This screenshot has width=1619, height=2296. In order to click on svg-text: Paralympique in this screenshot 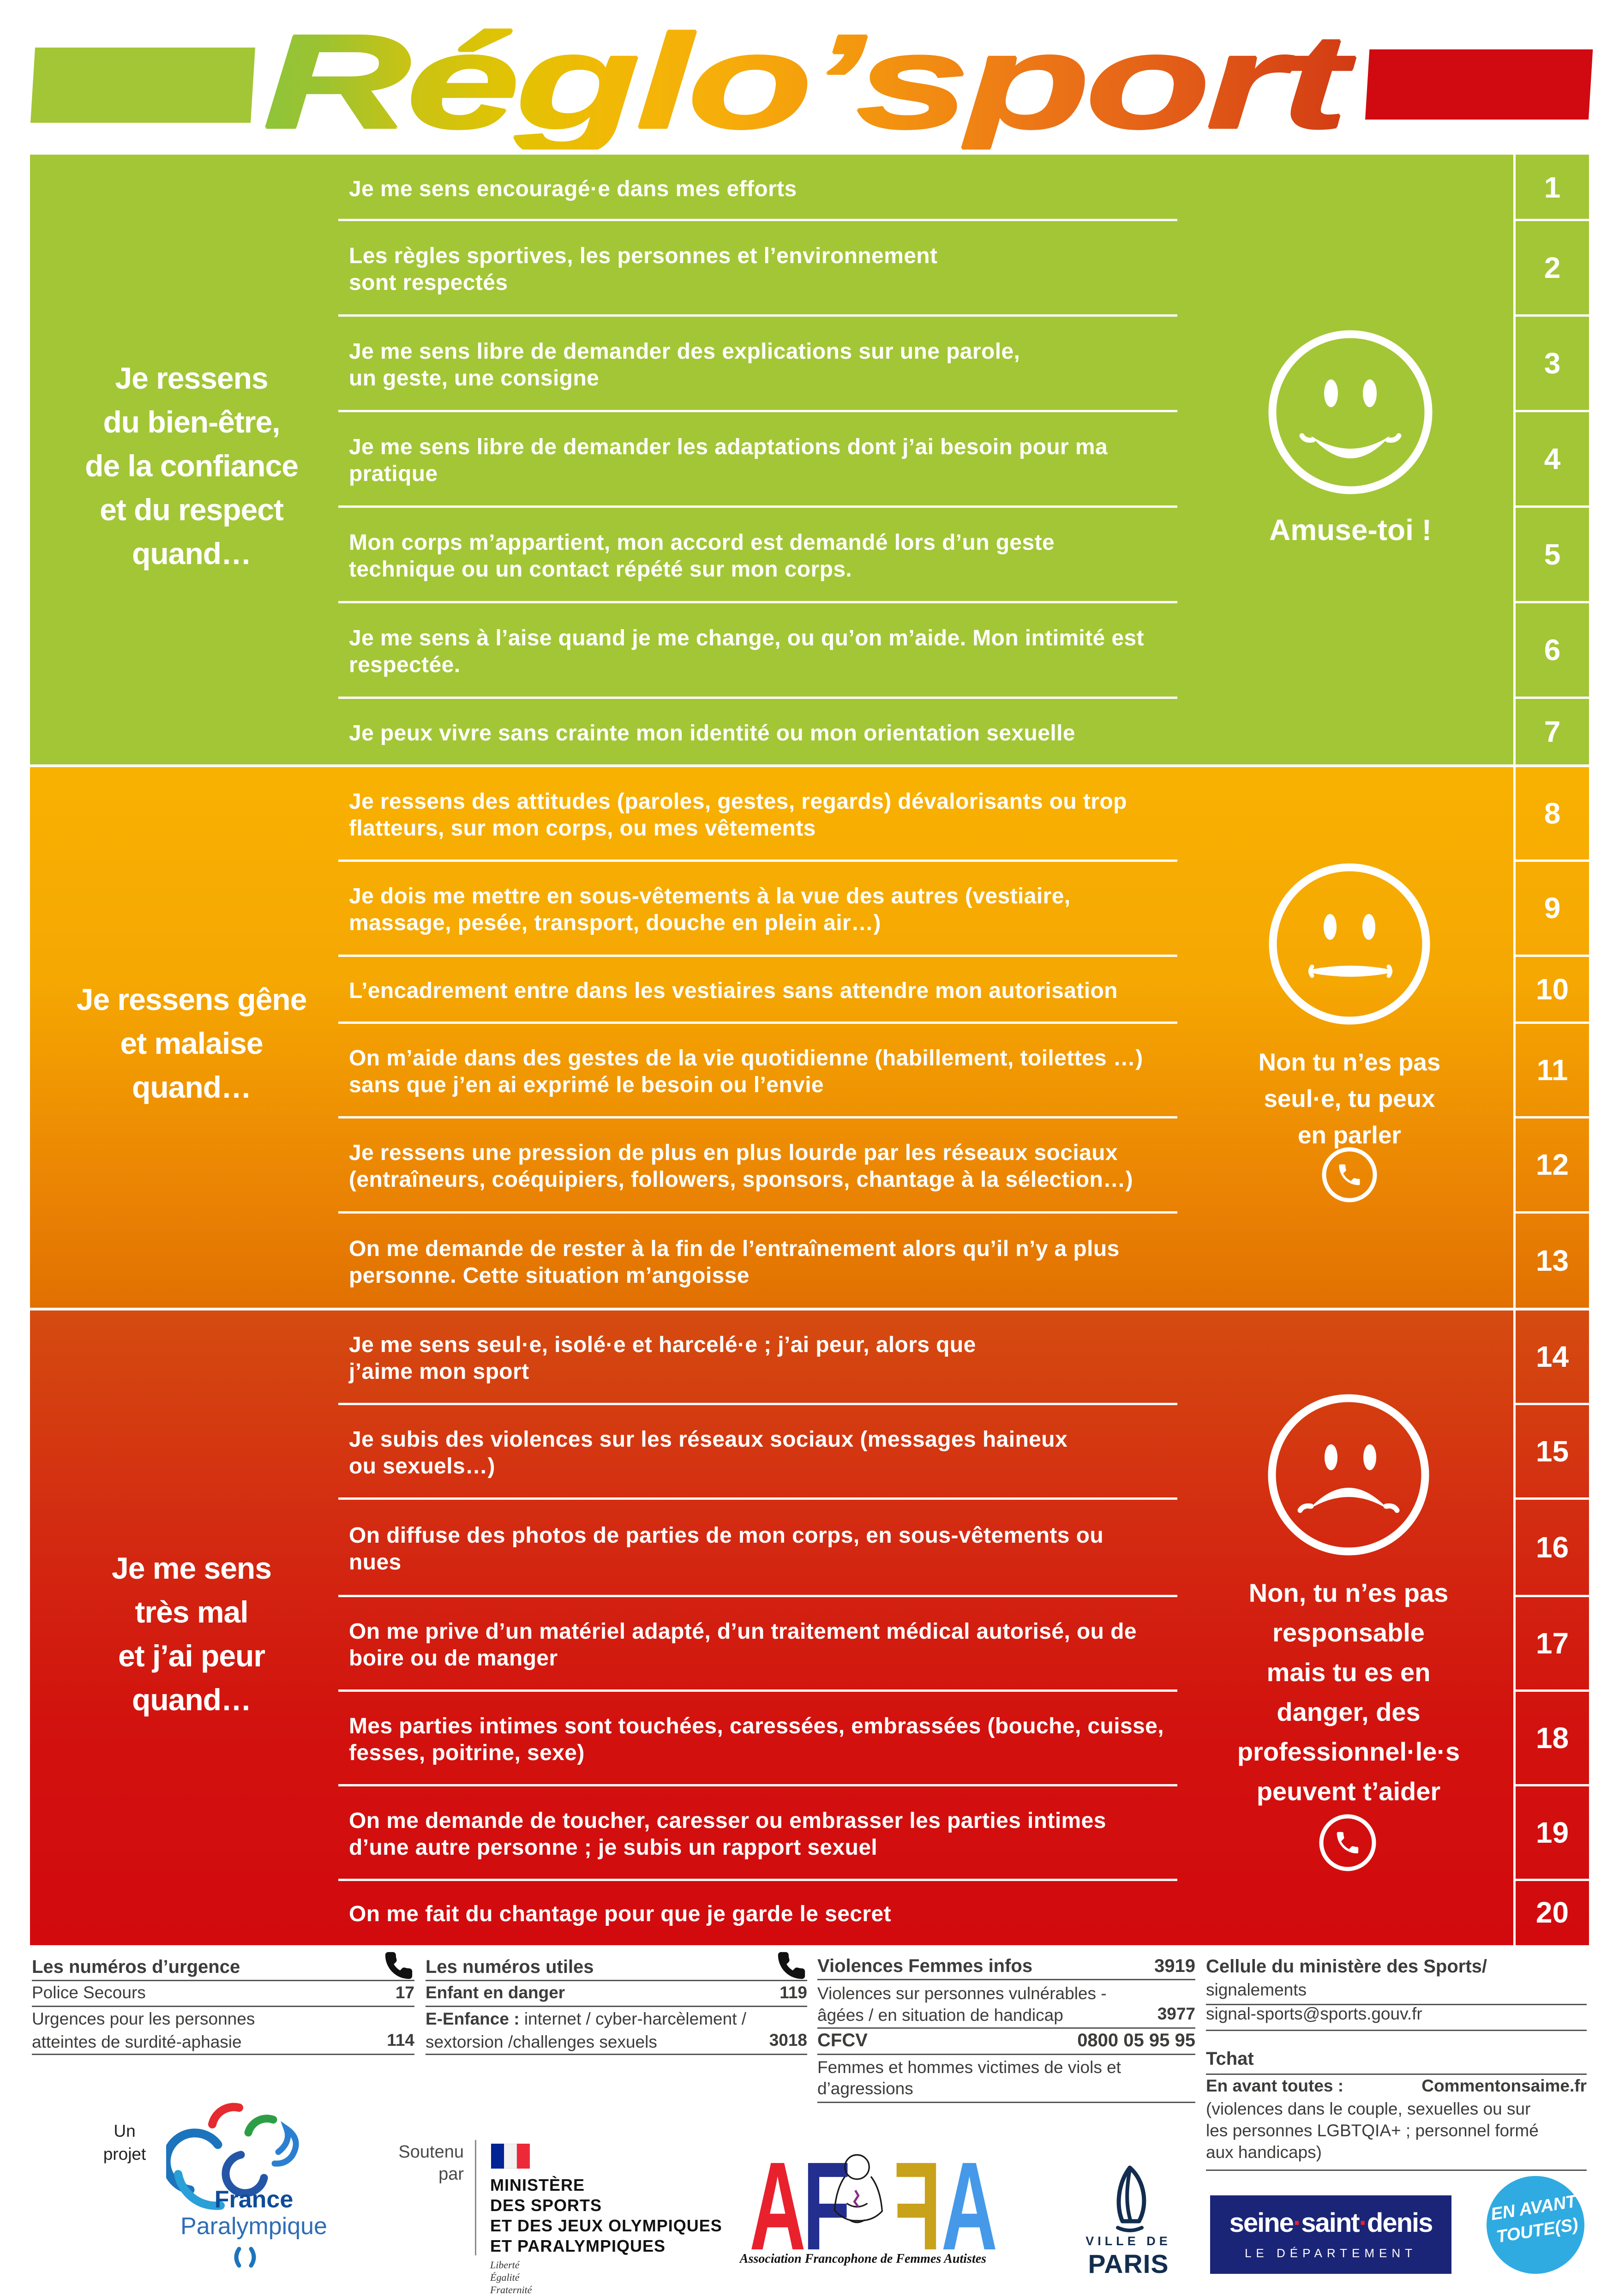, I will do `click(253, 2226)`.